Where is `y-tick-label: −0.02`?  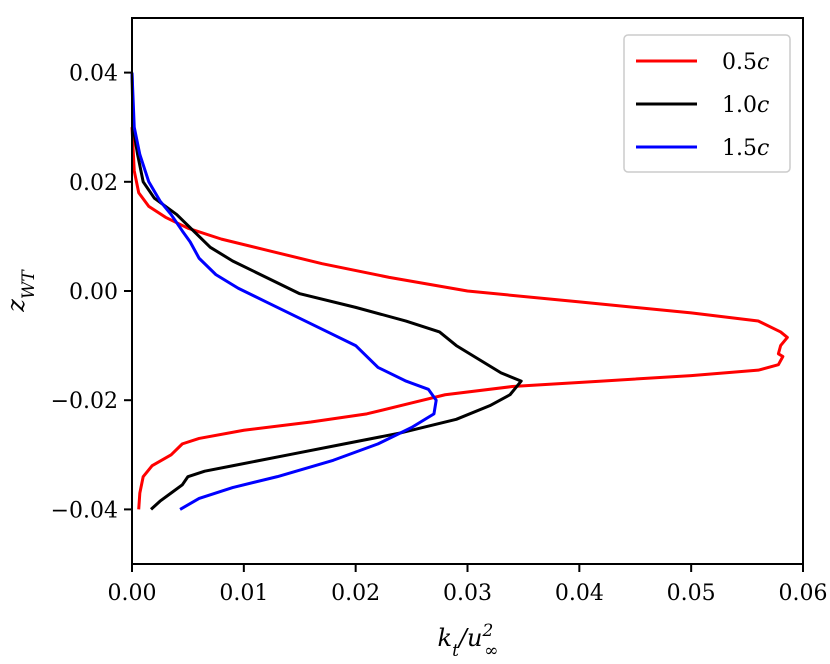
y-tick-label: −0.02 is located at coordinates (84, 401).